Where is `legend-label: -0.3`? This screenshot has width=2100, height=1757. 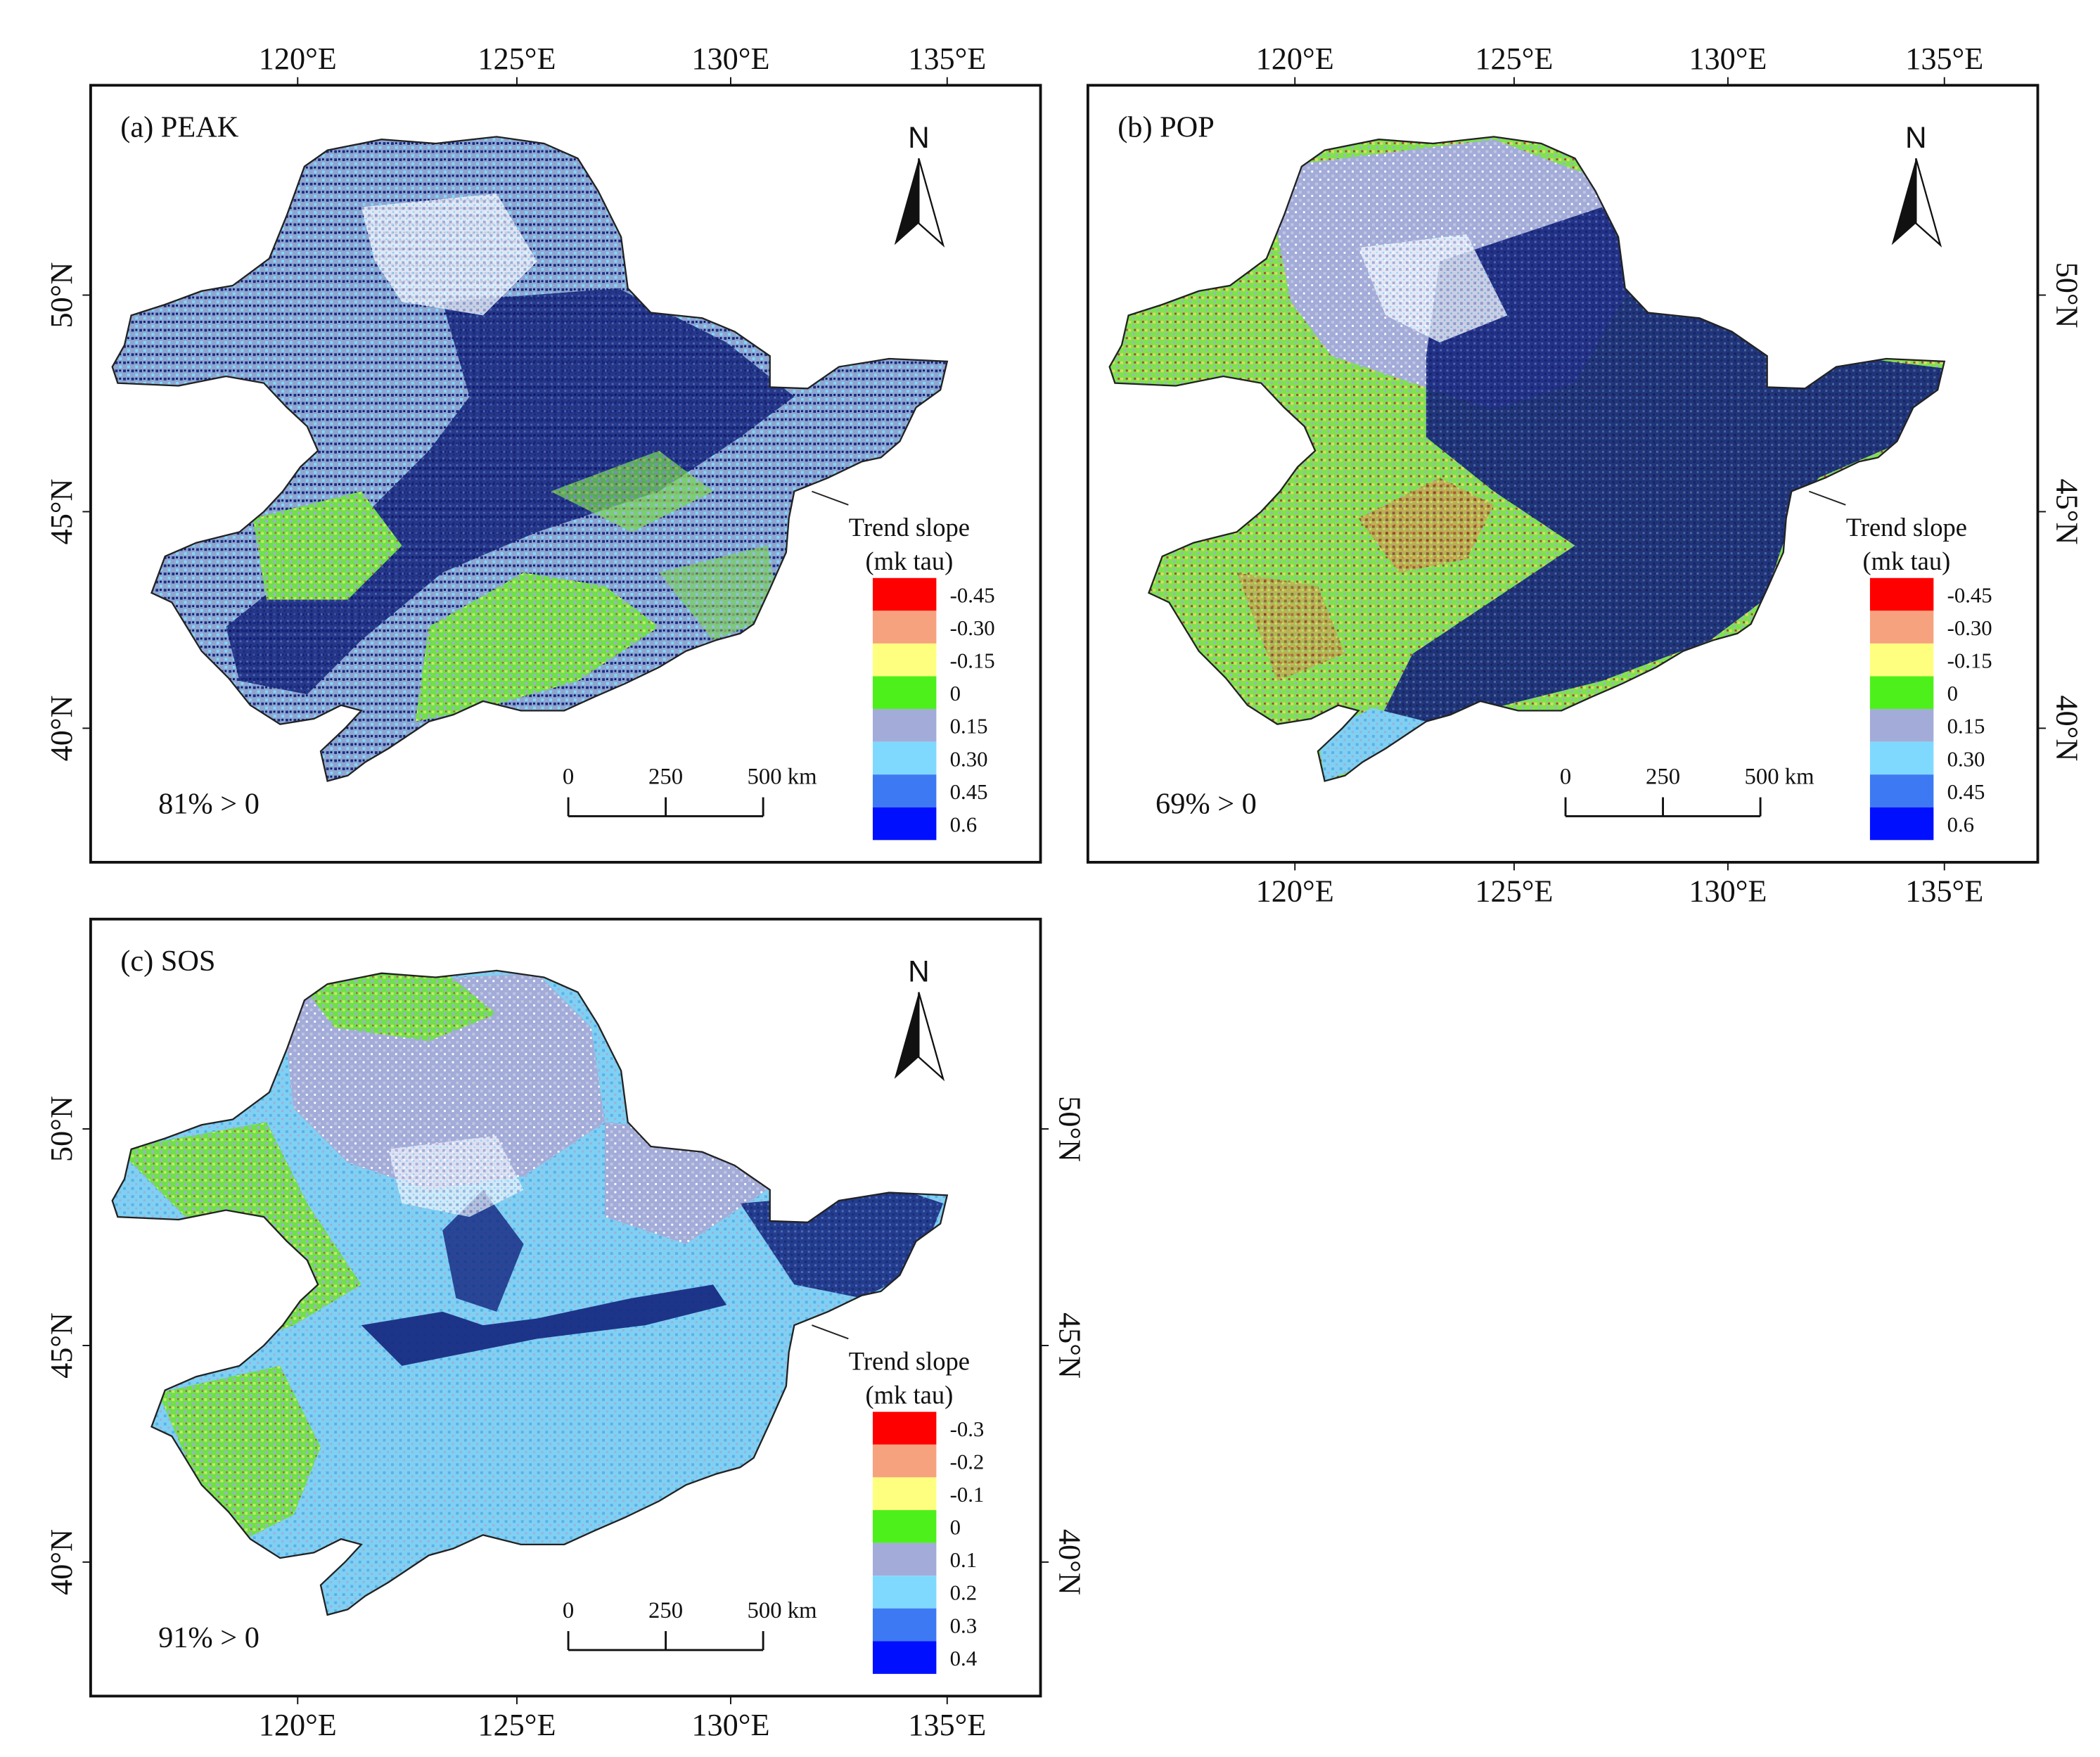 legend-label: -0.3 is located at coordinates (968, 1429).